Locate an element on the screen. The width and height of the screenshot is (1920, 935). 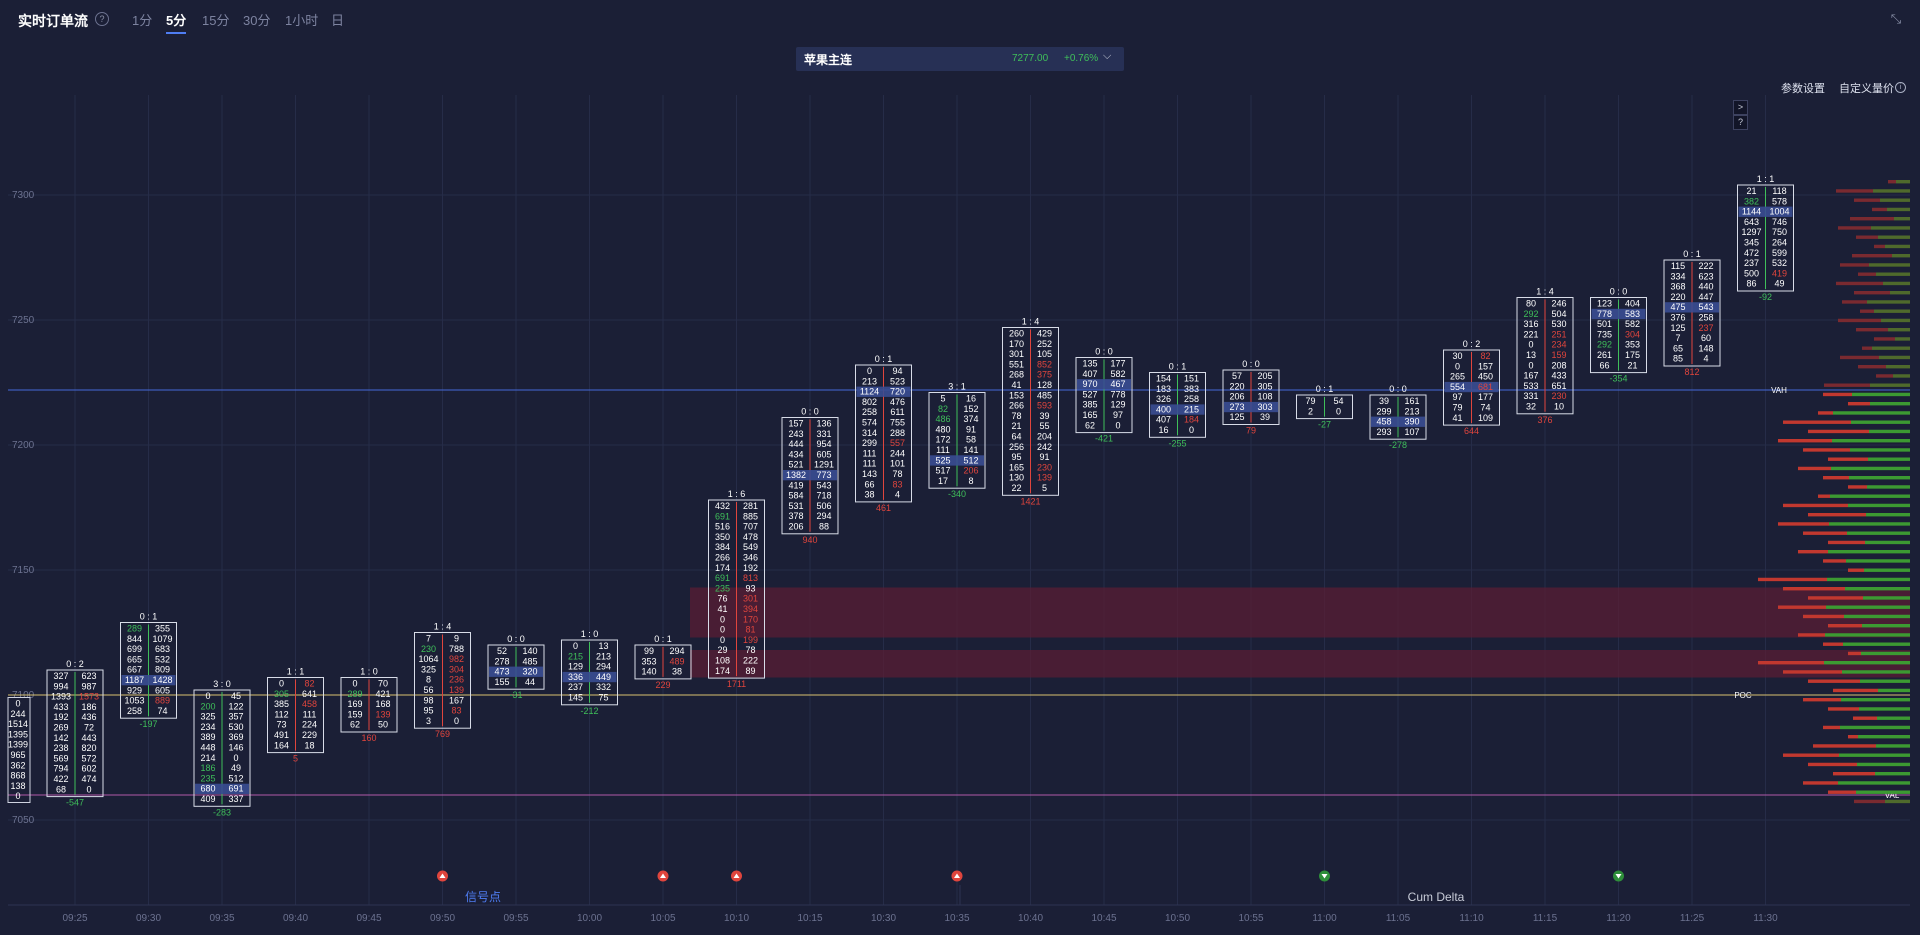
partial-candle-value: 868 is located at coordinates (17, 776).